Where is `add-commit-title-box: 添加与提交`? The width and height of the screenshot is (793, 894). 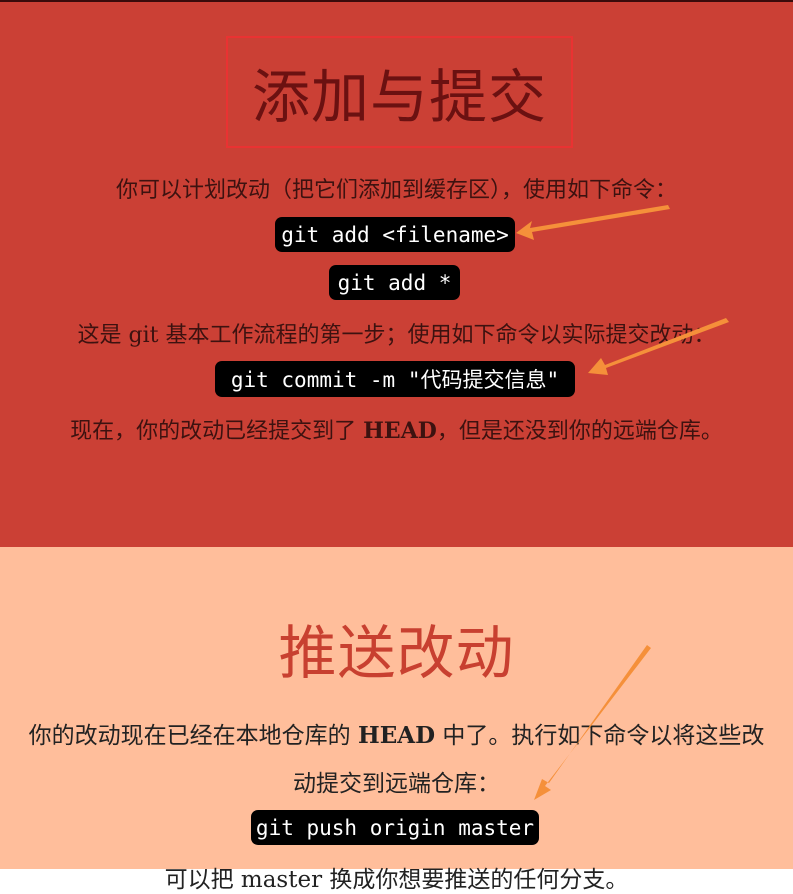
add-commit-title-box: 添加与提交 is located at coordinates (399, 92).